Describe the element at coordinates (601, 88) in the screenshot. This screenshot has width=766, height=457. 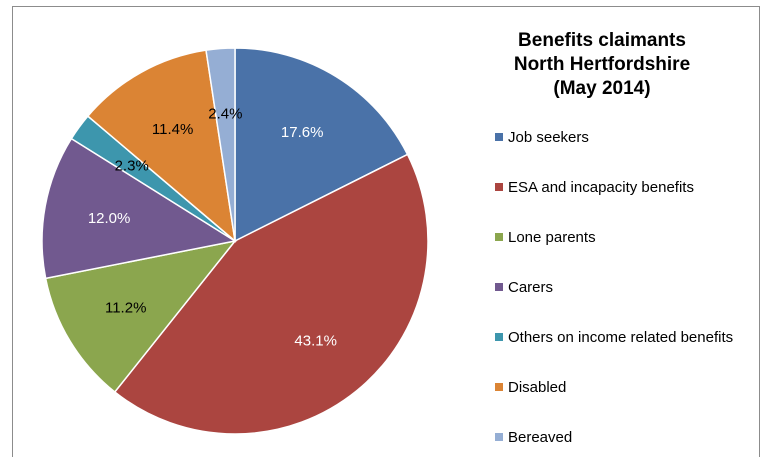
I see `chart-title-line-3: (May 2014)` at that location.